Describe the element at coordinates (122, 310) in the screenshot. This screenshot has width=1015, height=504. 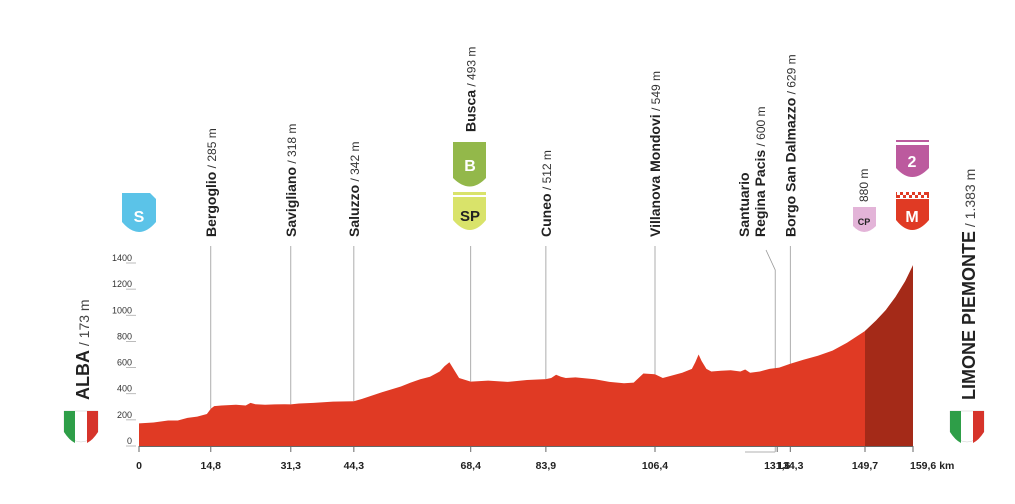
I see `y-tick-label: 1000` at that location.